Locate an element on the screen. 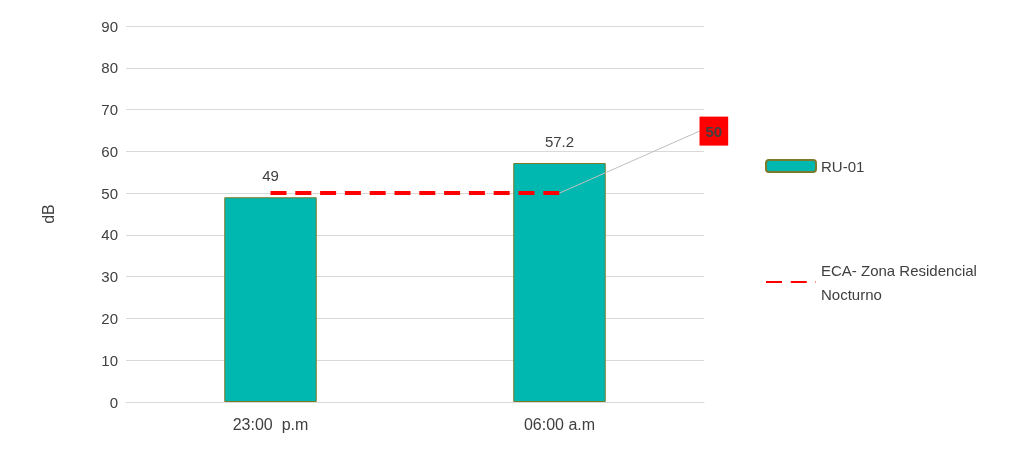  x-tick-label: 06:00 a.m is located at coordinates (559, 424).